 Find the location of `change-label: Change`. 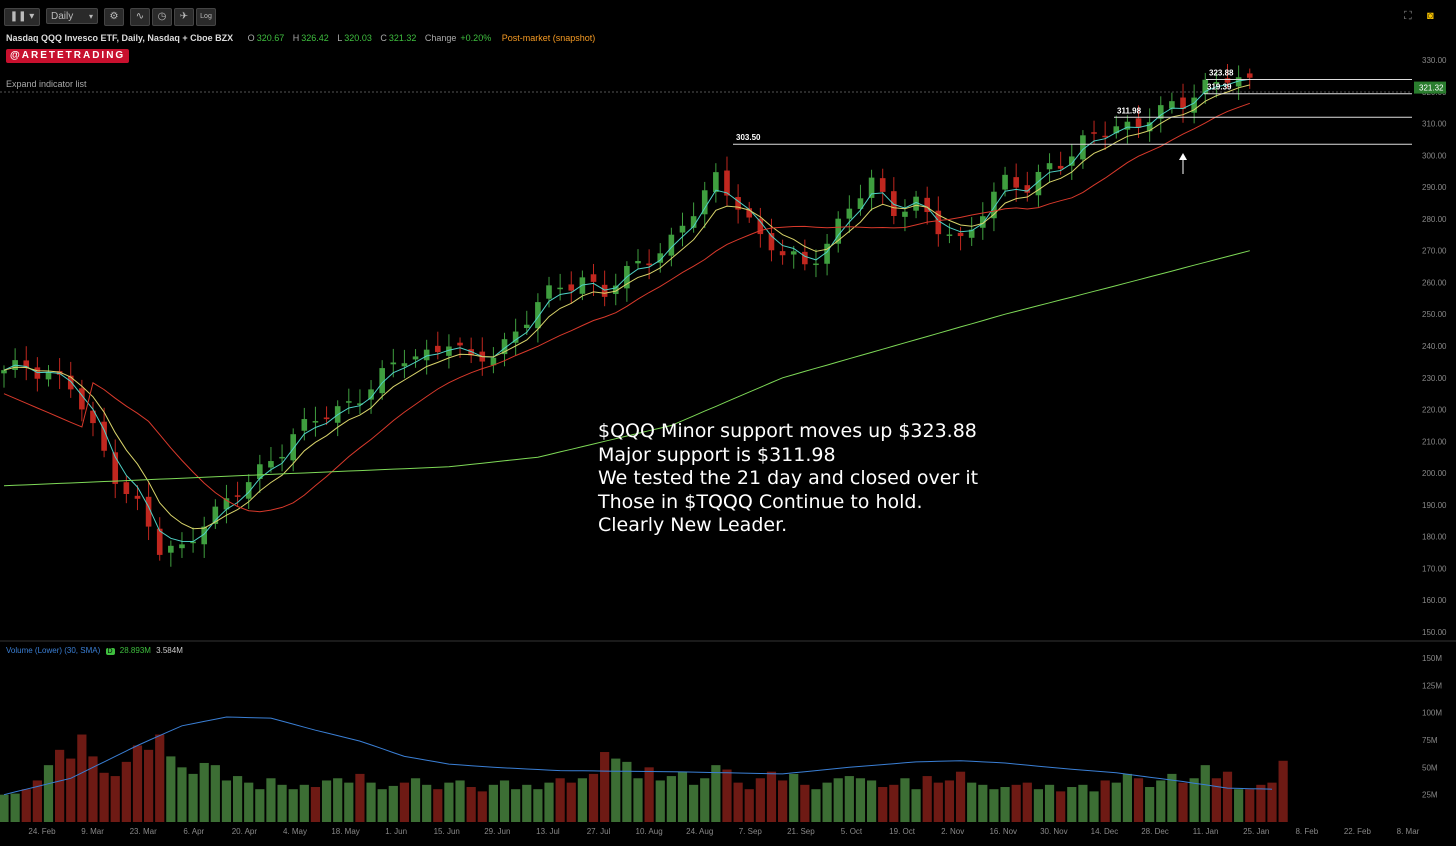

change-label: Change is located at coordinates (440, 38).